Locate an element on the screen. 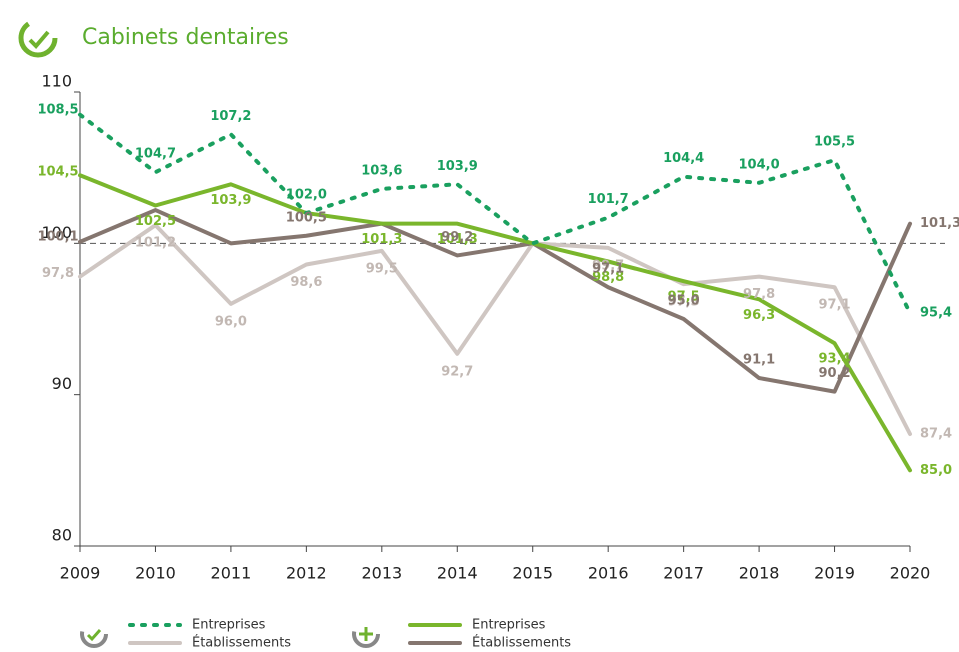  data-label: 100,1 is located at coordinates (57, 236).